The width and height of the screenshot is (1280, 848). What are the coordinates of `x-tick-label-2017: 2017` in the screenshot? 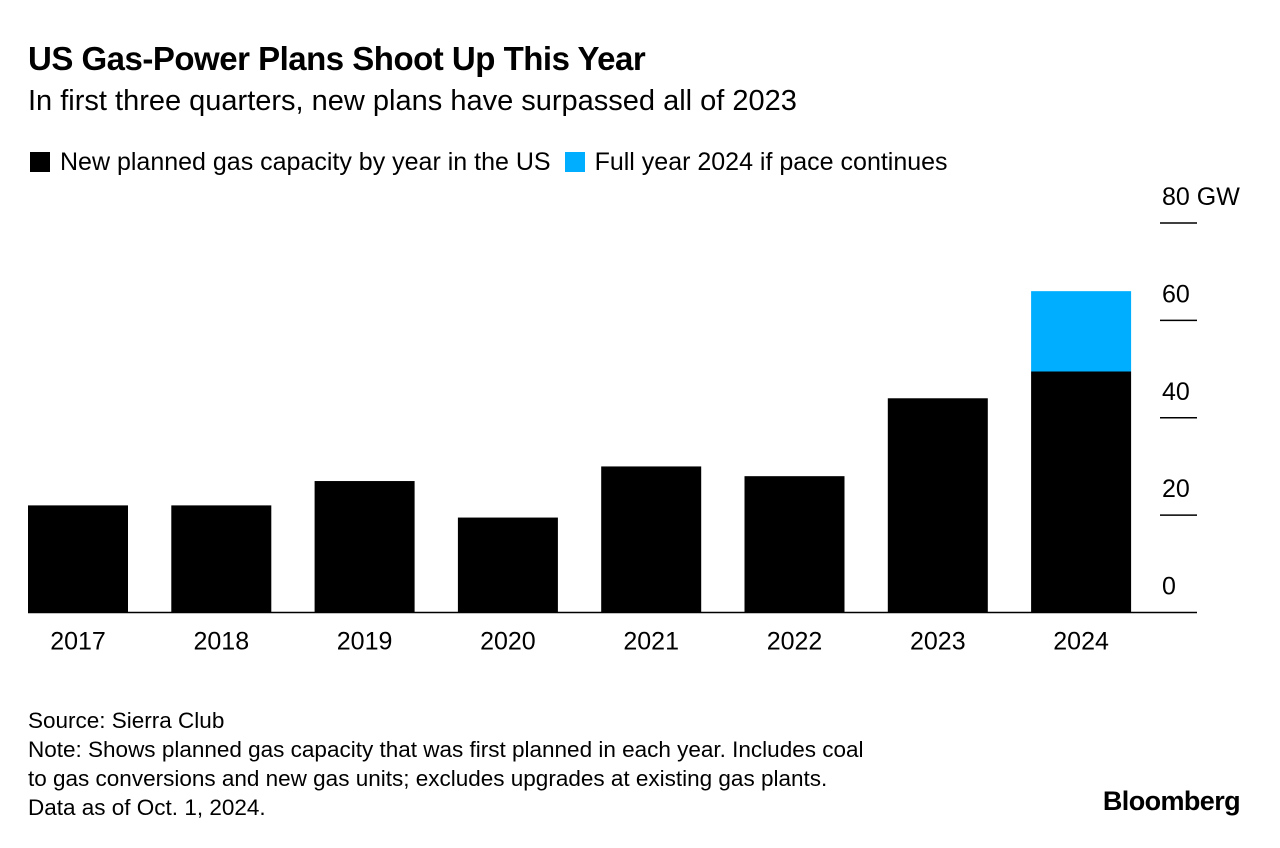 It's located at (78, 642).